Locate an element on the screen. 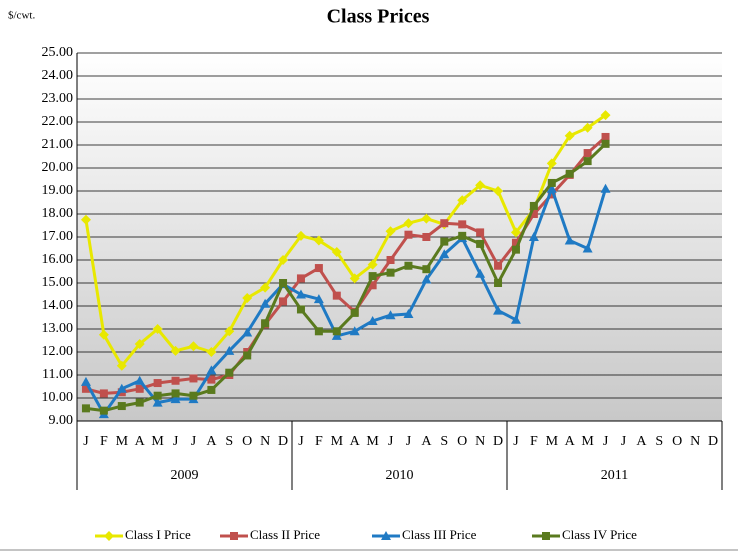 This screenshot has height=552, width=738. y-tick-label: 14.00 is located at coordinates (58, 305).